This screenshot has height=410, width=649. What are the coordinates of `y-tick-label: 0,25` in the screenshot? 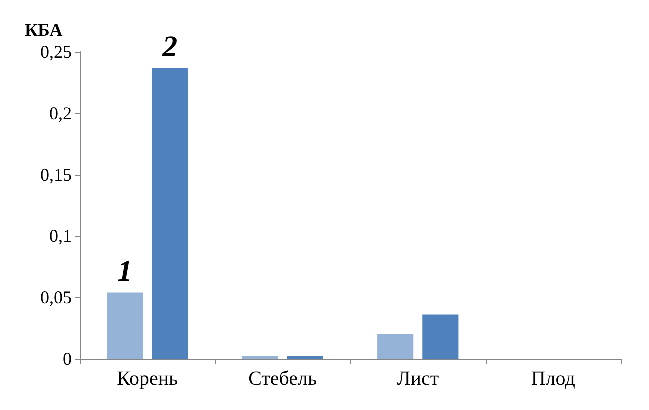 It's located at (56, 52).